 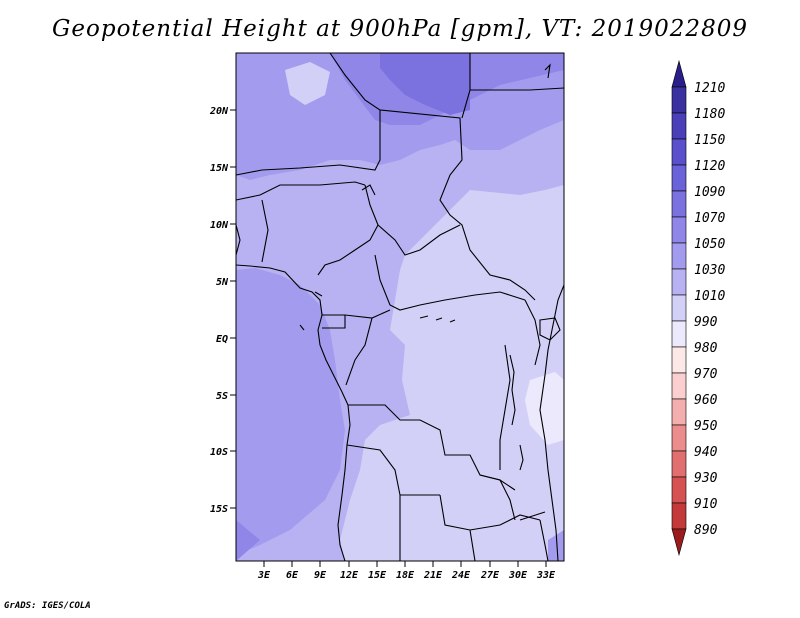 What do you see at coordinates (709, 140) in the screenshot?
I see `colorbar-level-label: 1150` at bounding box center [709, 140].